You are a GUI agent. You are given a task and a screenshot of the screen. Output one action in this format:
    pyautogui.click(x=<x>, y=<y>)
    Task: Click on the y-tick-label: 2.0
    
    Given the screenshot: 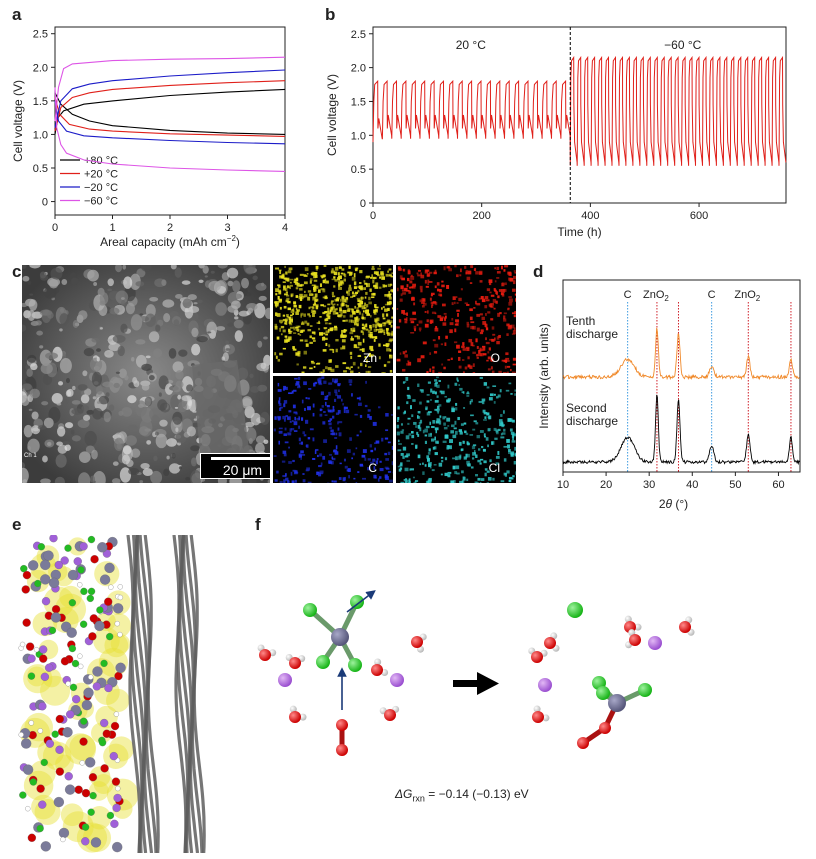 What is the action you would take?
    pyautogui.click(x=358, y=69)
    